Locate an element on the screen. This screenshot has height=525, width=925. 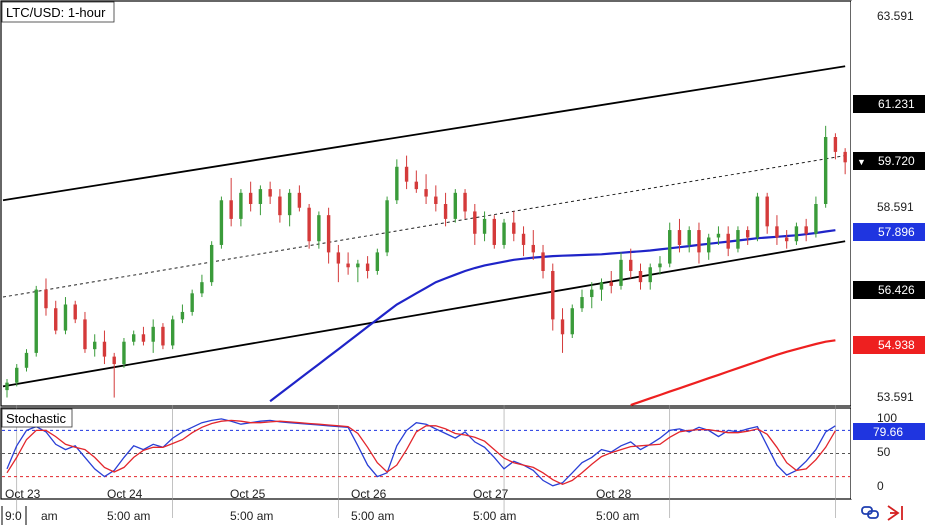
chart-title: LTC/USD: 1-hour is located at coordinates (56, 12).